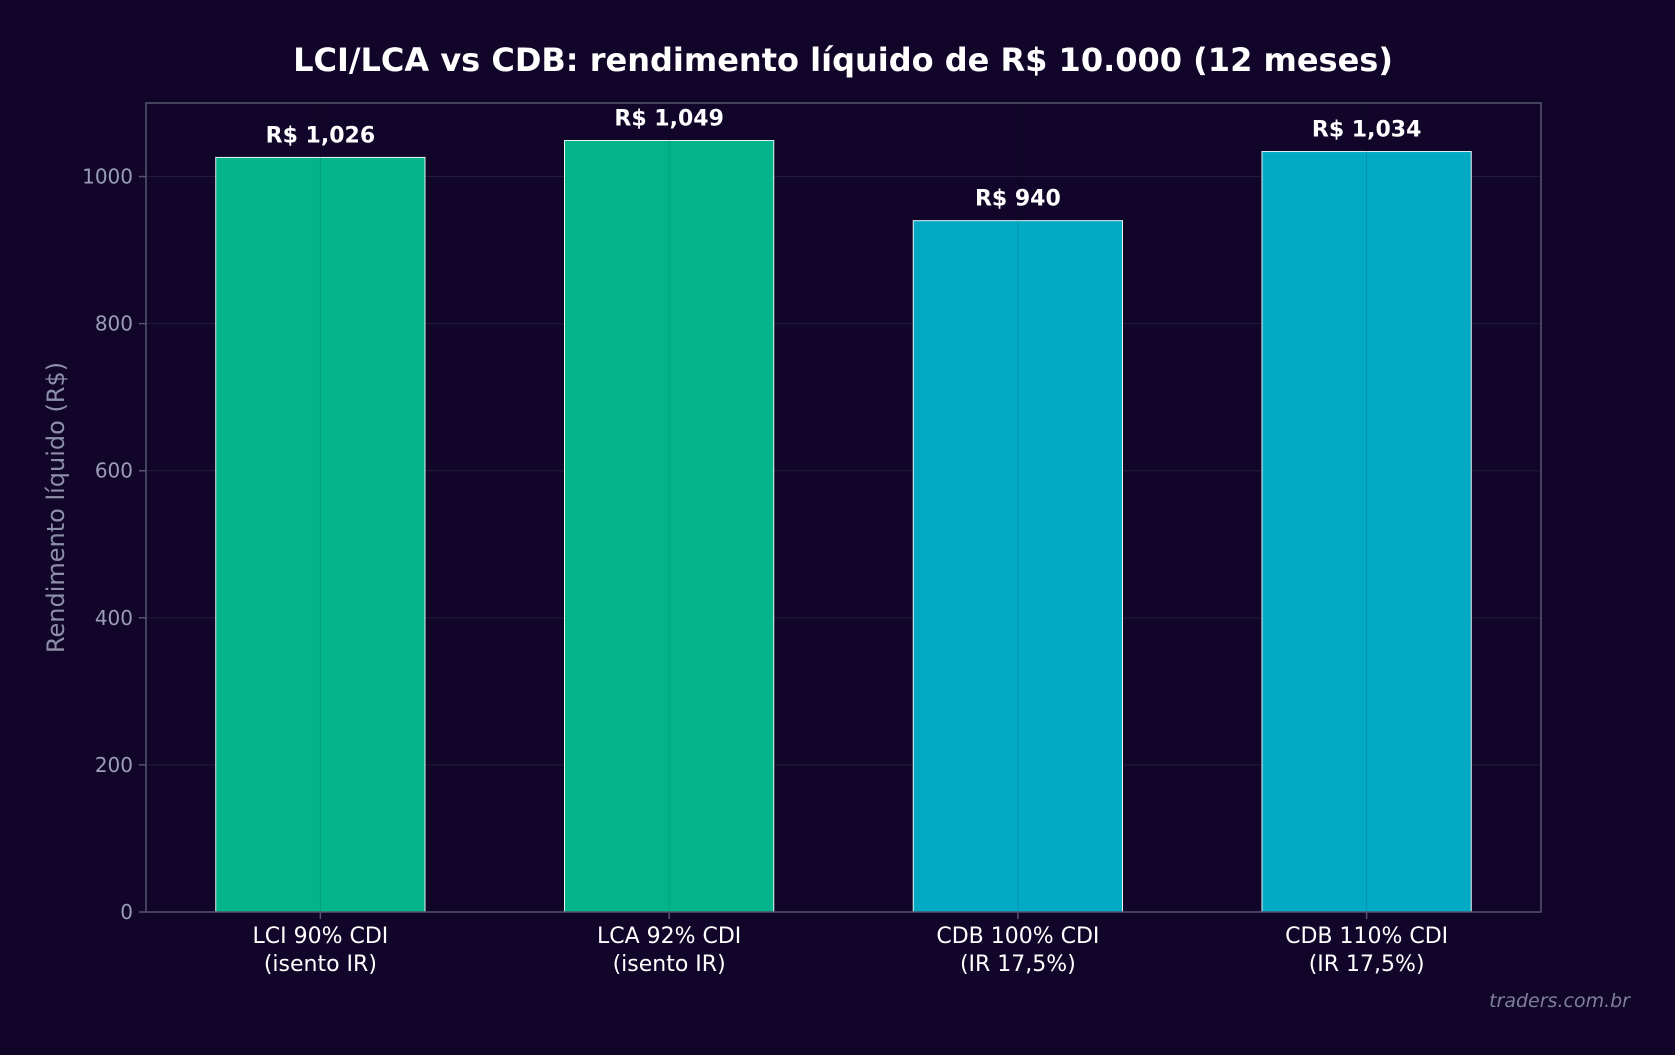 The height and width of the screenshot is (1055, 1675). Describe the element at coordinates (1560, 1001) in the screenshot. I see `watermark: traders.com.br` at that location.